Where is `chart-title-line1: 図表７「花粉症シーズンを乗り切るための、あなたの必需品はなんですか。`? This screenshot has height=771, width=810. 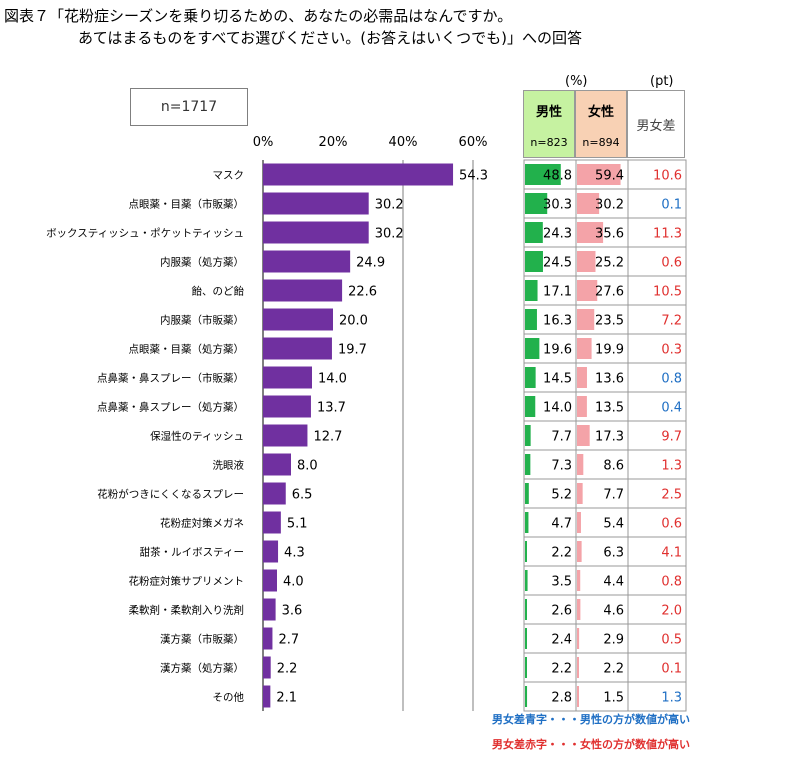
chart-title-line1: 図表７「花粉症シーズンを乗り切るための、あなたの必需品はなんですか。 is located at coordinates (258, 16).